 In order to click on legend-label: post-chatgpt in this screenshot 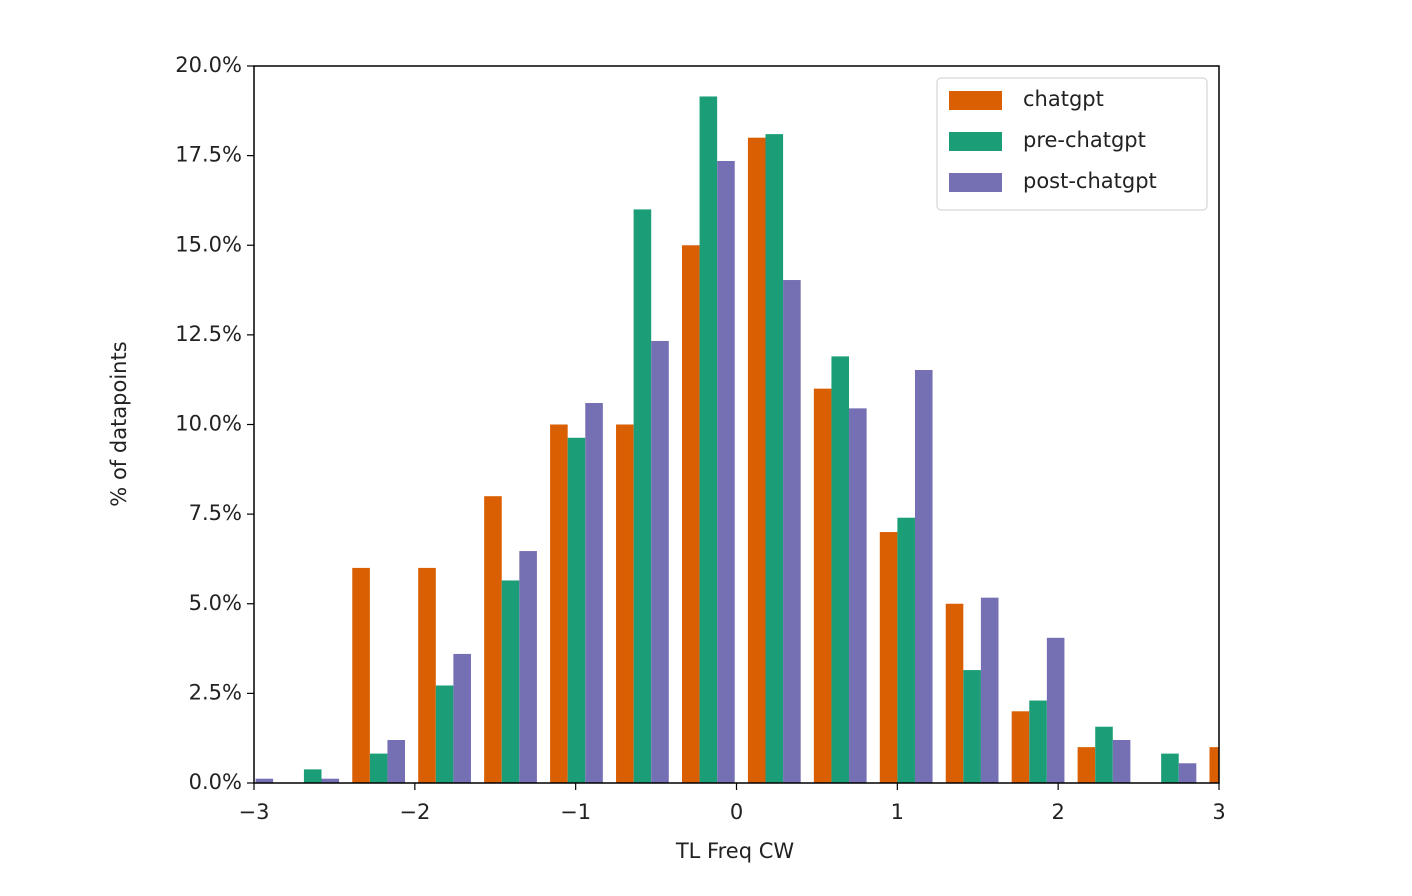, I will do `click(1090, 181)`.